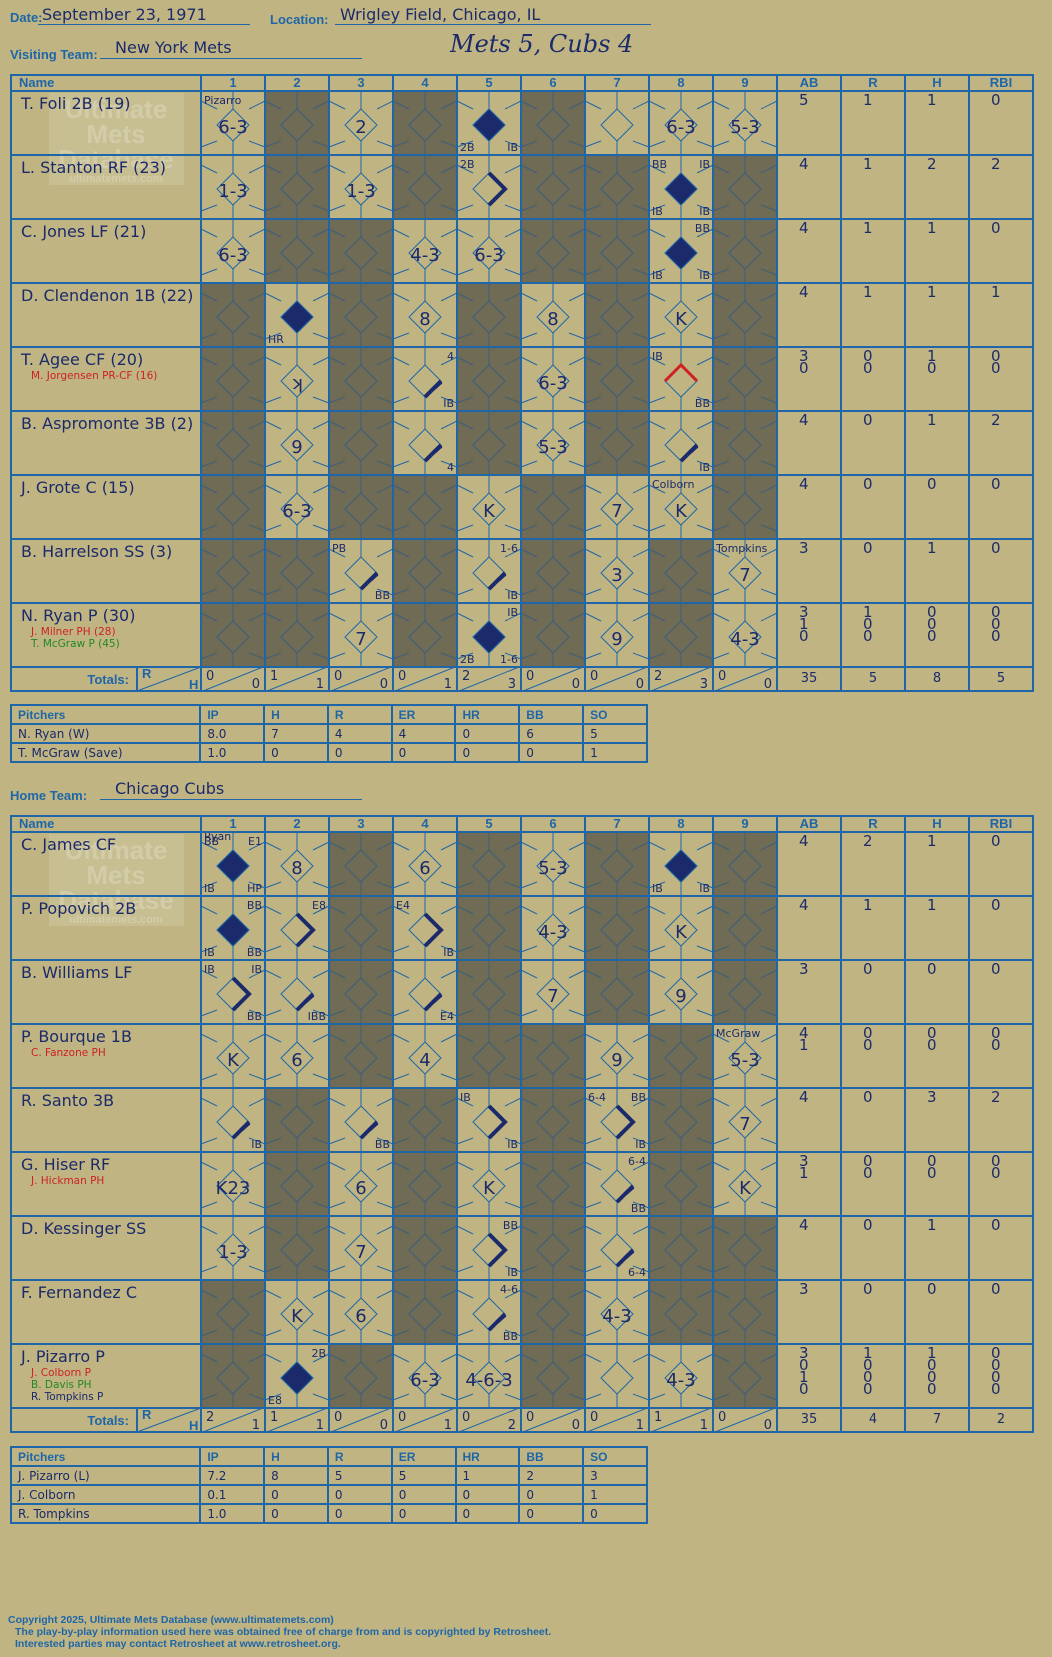  What do you see at coordinates (296, 1060) in the screenshot?
I see `play-result: 6` at bounding box center [296, 1060].